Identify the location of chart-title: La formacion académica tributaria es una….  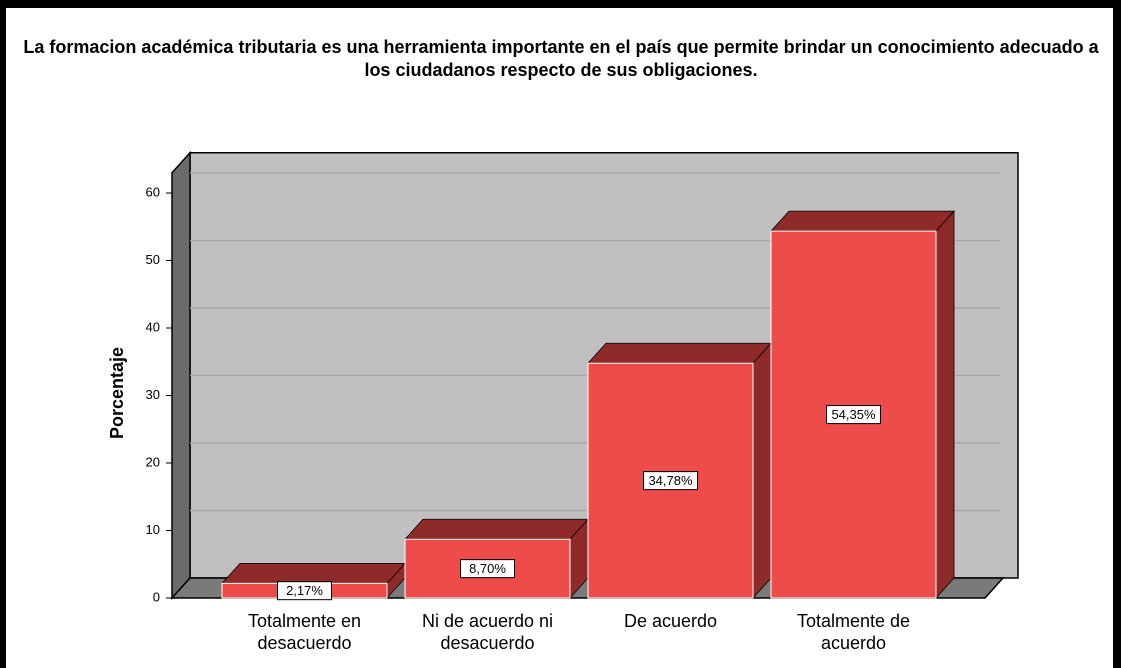
(561, 58).